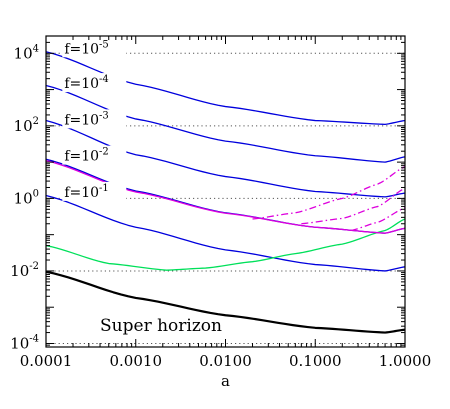 The height and width of the screenshot is (409, 450). I want to click on f-label: f=10-4, so click(86, 83).